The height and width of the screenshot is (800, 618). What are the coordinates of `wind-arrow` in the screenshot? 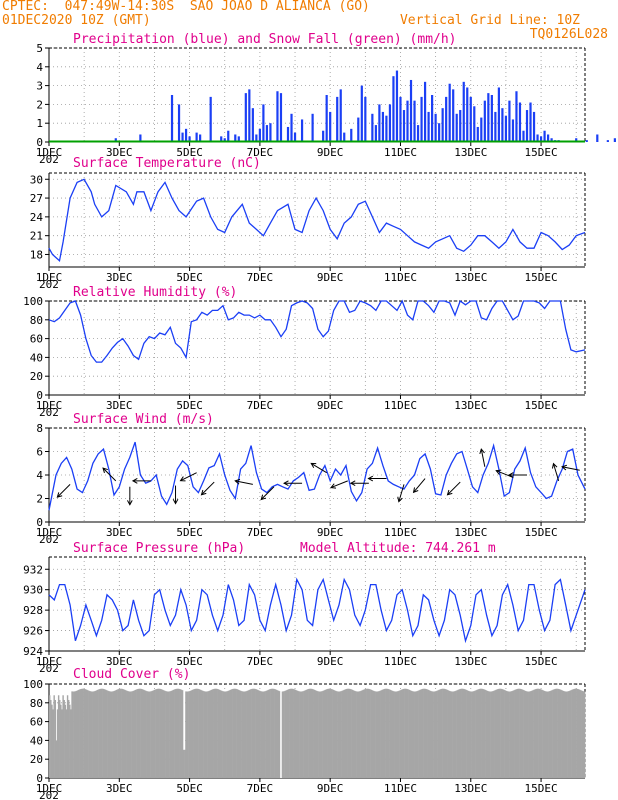 It's located at (401, 493).